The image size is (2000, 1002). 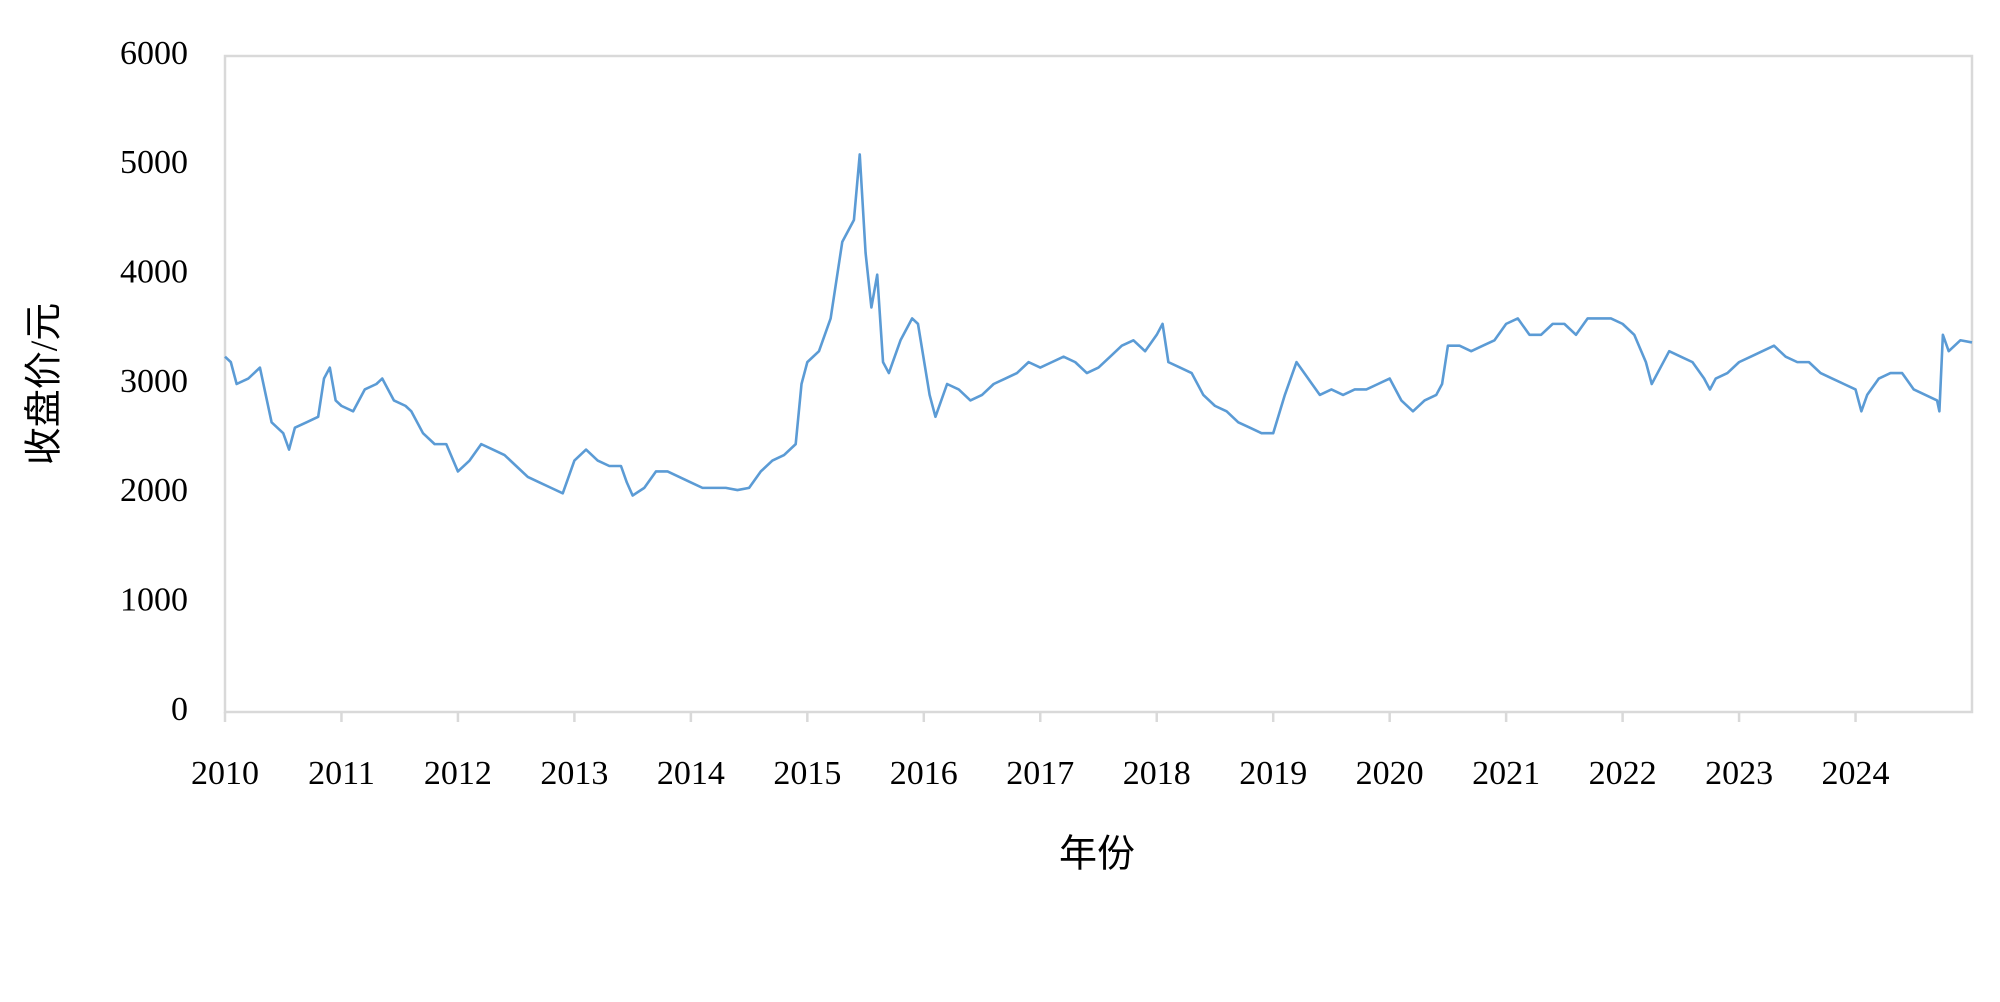 What do you see at coordinates (574, 773) in the screenshot?
I see `x-tick-label: 2013` at bounding box center [574, 773].